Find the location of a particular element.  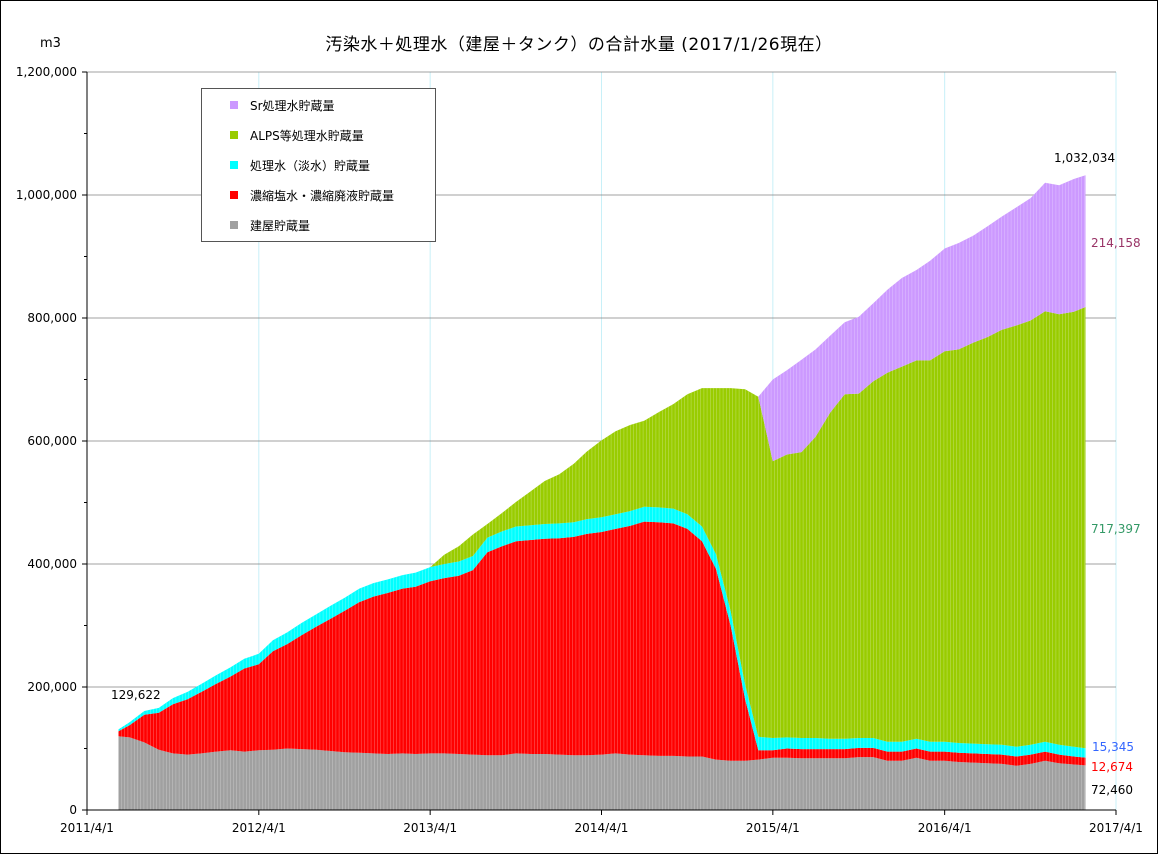

y-tick-label: 1,000,000 is located at coordinates (46, 195).